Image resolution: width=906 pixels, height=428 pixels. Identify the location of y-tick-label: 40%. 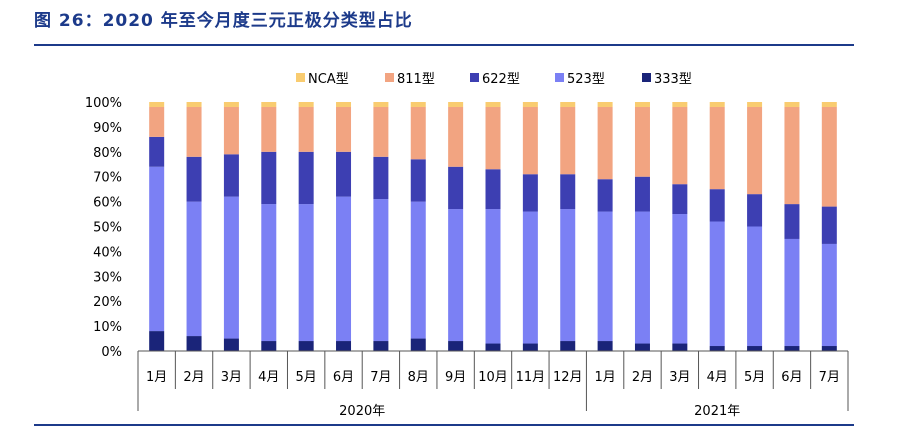
(107, 252).